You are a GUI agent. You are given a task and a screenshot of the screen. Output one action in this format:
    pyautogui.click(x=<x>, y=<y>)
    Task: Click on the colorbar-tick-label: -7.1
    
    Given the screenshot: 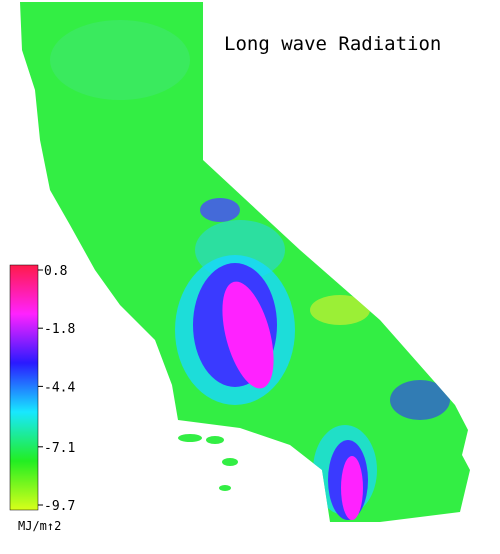 What is the action you would take?
    pyautogui.click(x=59, y=448)
    